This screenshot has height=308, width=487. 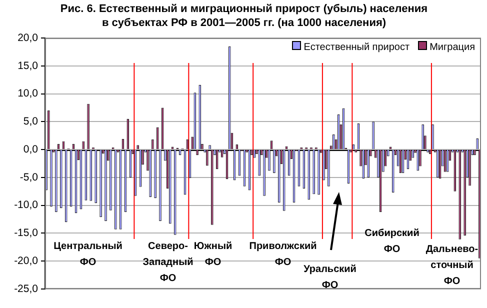 What do you see at coordinates (28, 66) in the screenshot?
I see `y-tick-label: 15,0` at bounding box center [28, 66].